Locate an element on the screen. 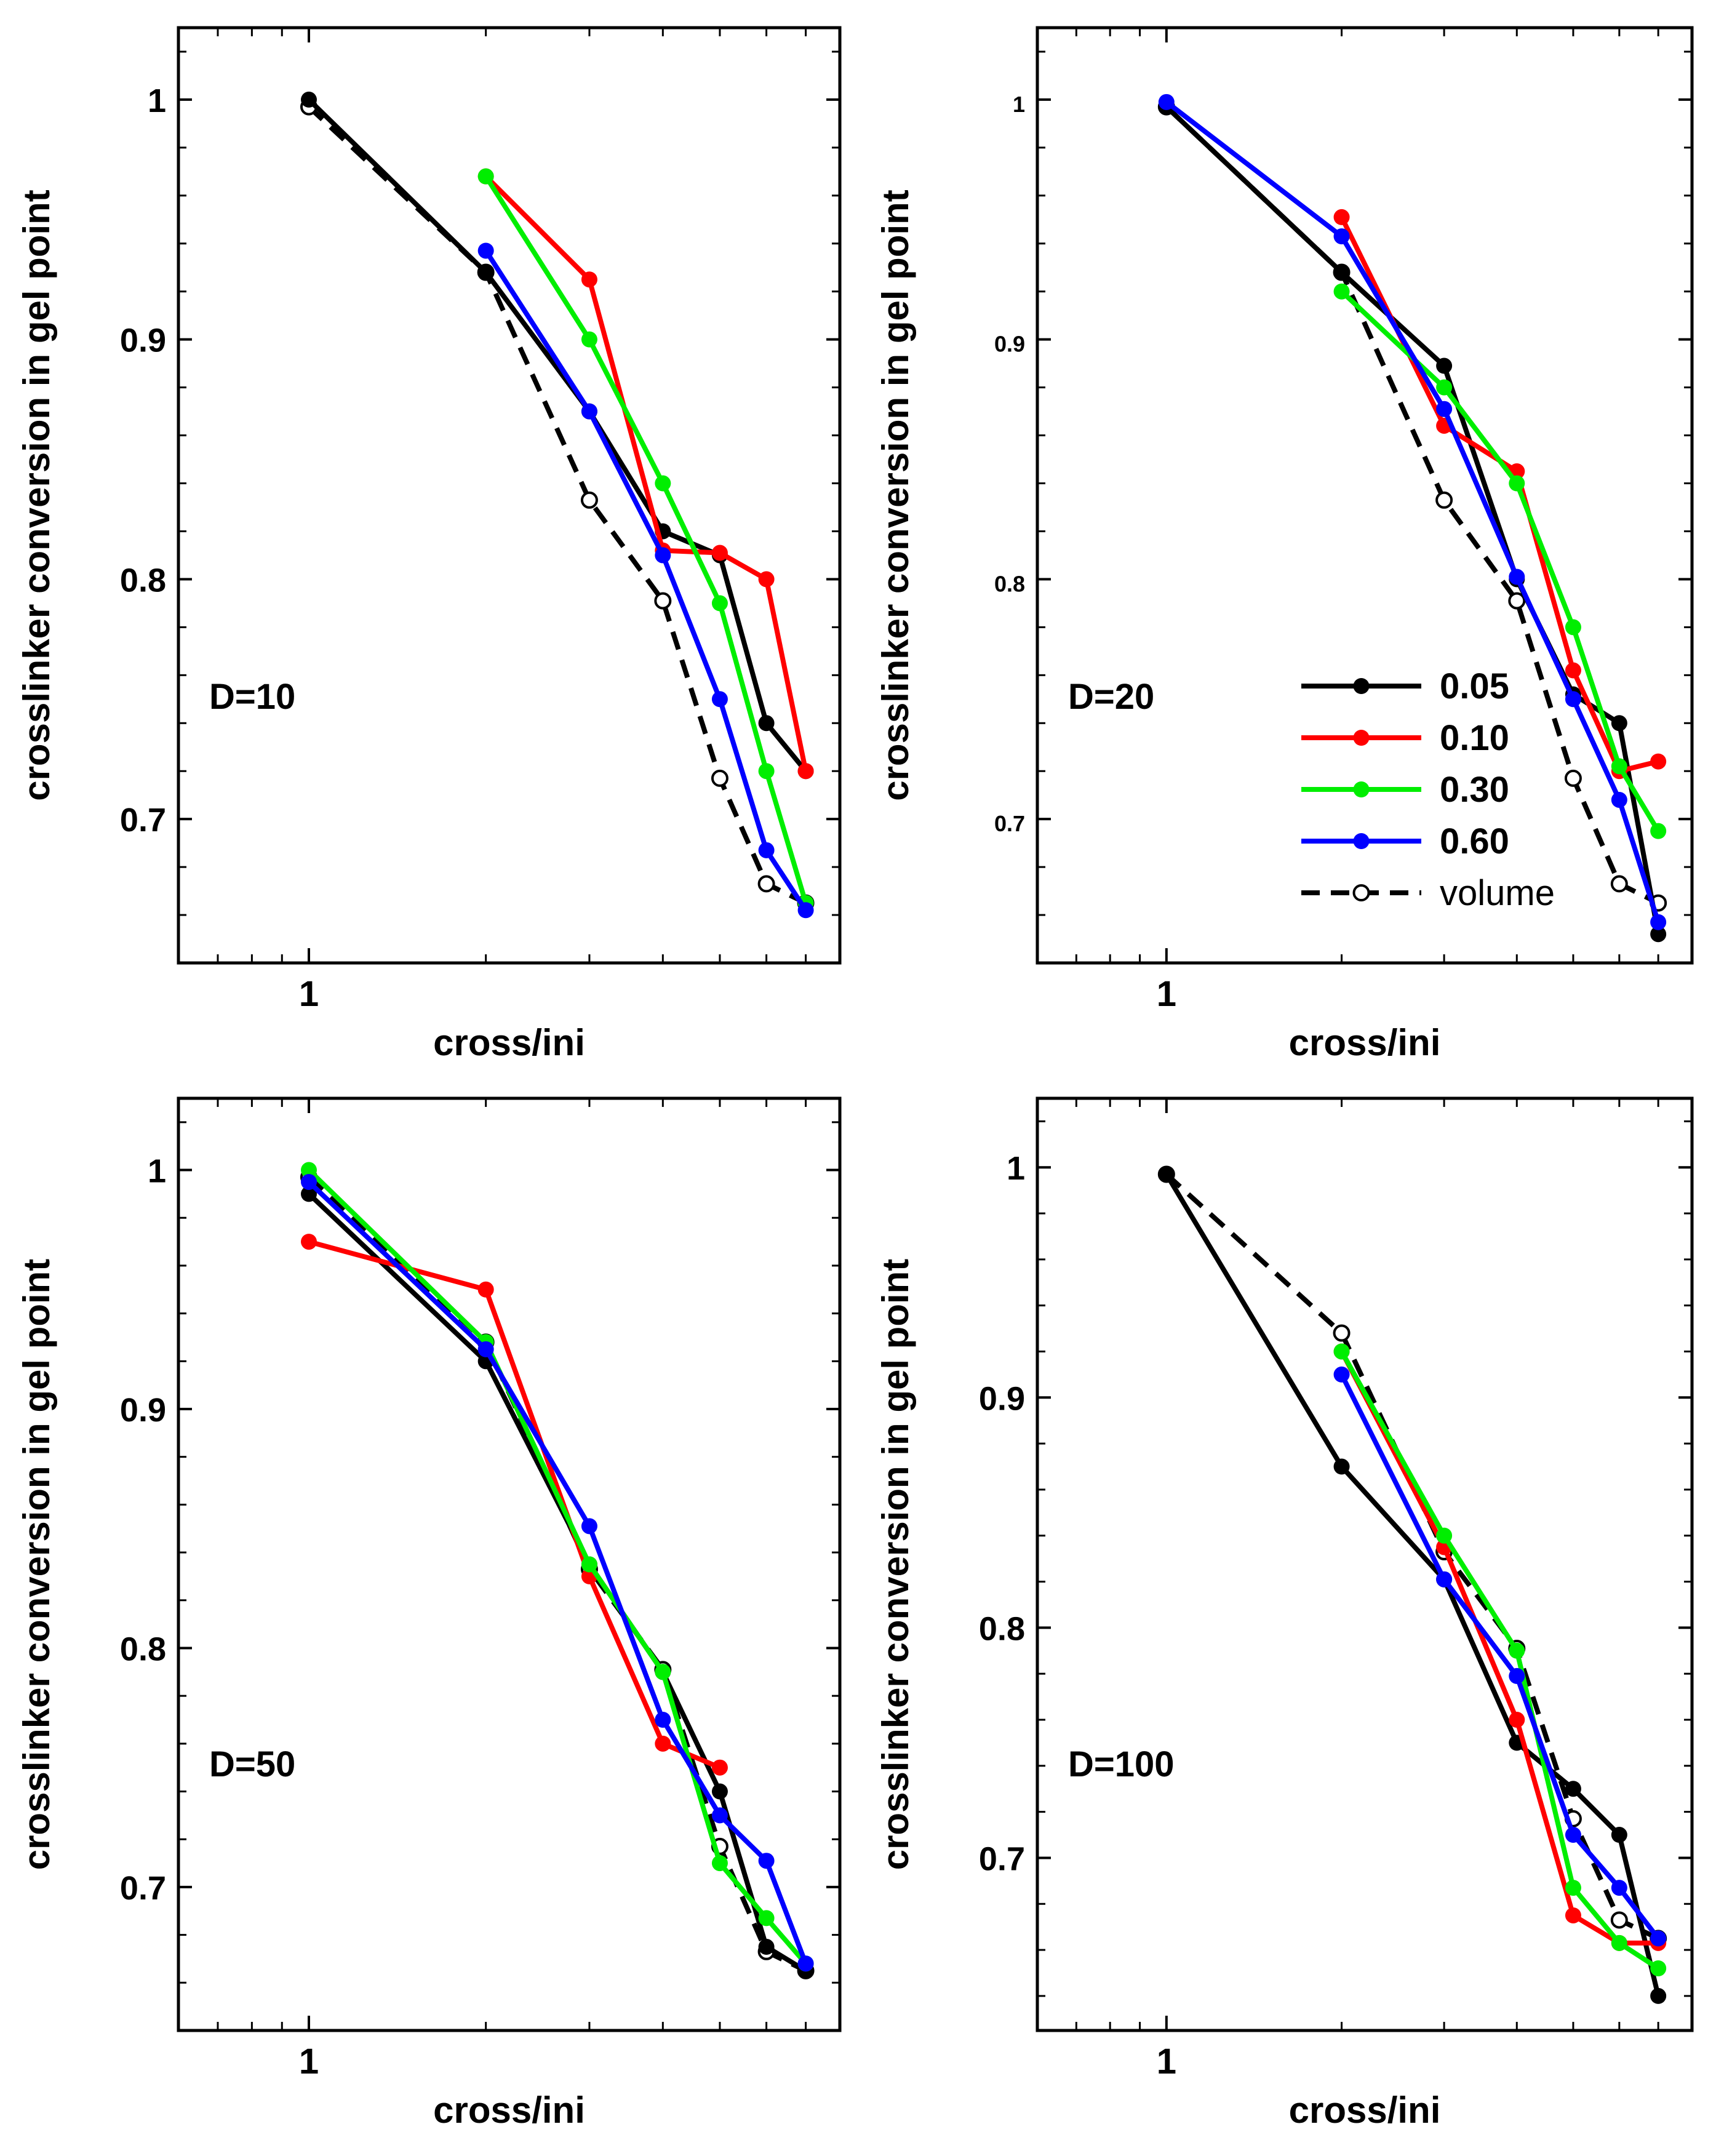 The height and width of the screenshot is (2156, 1716). legend: 0.05 0.10 0.30 0.60 volume is located at coordinates (1428, 789).